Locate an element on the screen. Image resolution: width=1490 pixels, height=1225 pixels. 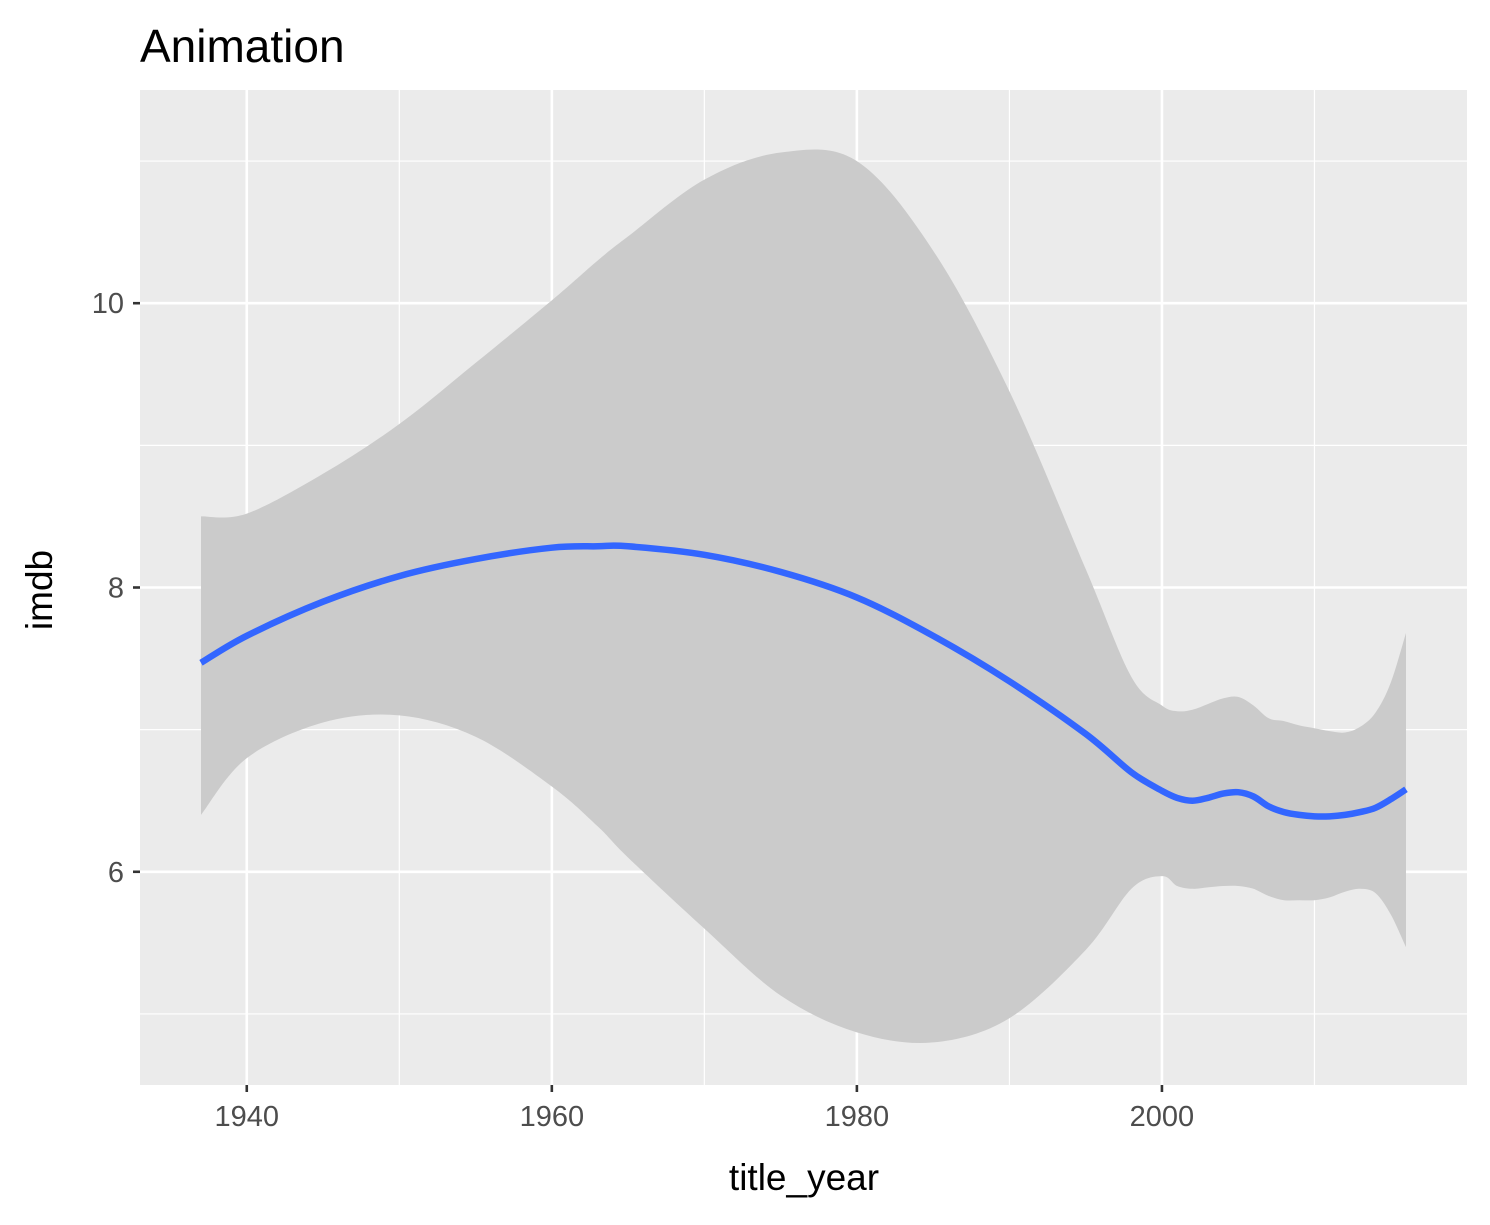
y-tick-label: 6 is located at coordinates (116, 873).